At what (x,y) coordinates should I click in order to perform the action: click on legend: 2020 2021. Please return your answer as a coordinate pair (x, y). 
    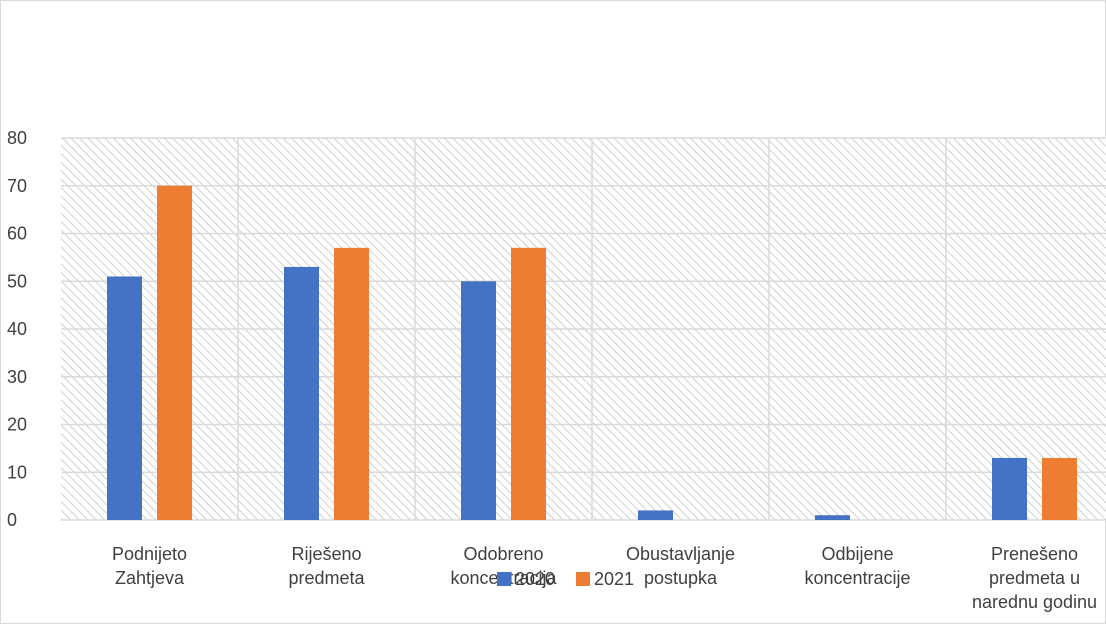
    Looking at the image, I should click on (565, 579).